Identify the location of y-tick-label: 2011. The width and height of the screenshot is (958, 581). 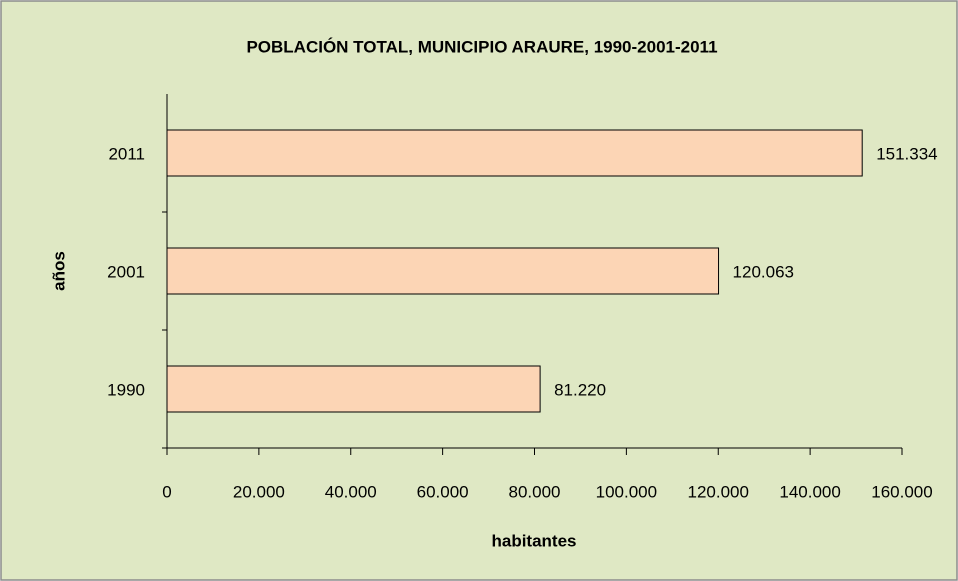
(126, 153).